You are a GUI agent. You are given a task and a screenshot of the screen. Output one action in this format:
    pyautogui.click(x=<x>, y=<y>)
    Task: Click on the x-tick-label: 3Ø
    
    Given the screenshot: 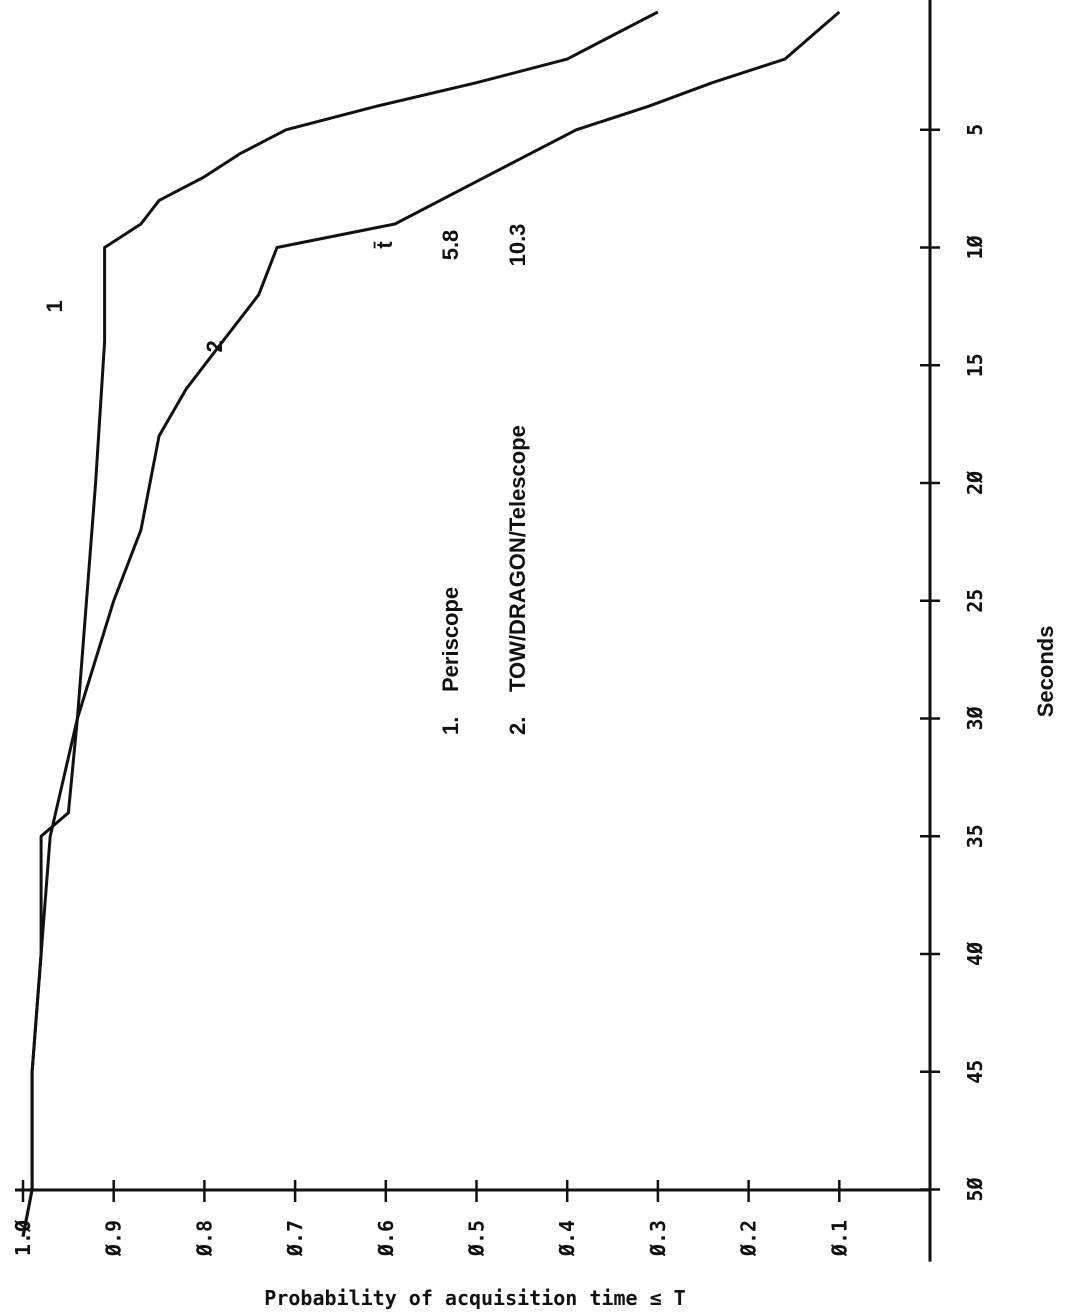 What is the action you would take?
    pyautogui.click(x=975, y=718)
    